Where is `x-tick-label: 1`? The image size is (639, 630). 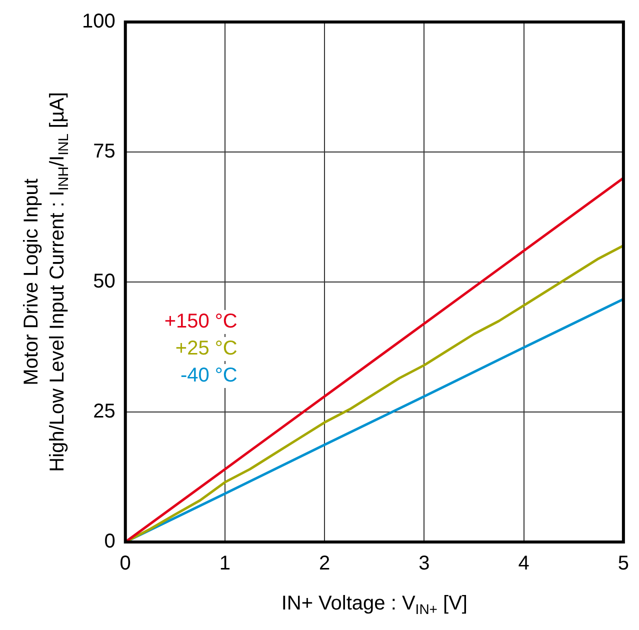
x-tick-label: 1 is located at coordinates (225, 563).